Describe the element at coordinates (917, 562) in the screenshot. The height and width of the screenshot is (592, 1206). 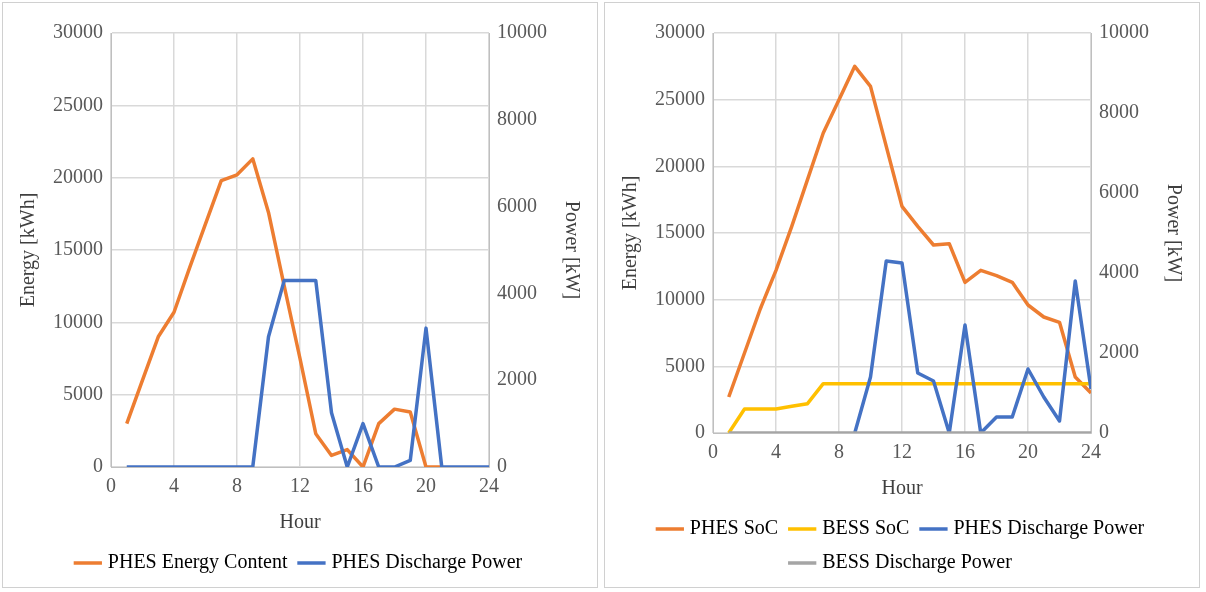
I see `legend-label: BESS Discharge Power` at that location.